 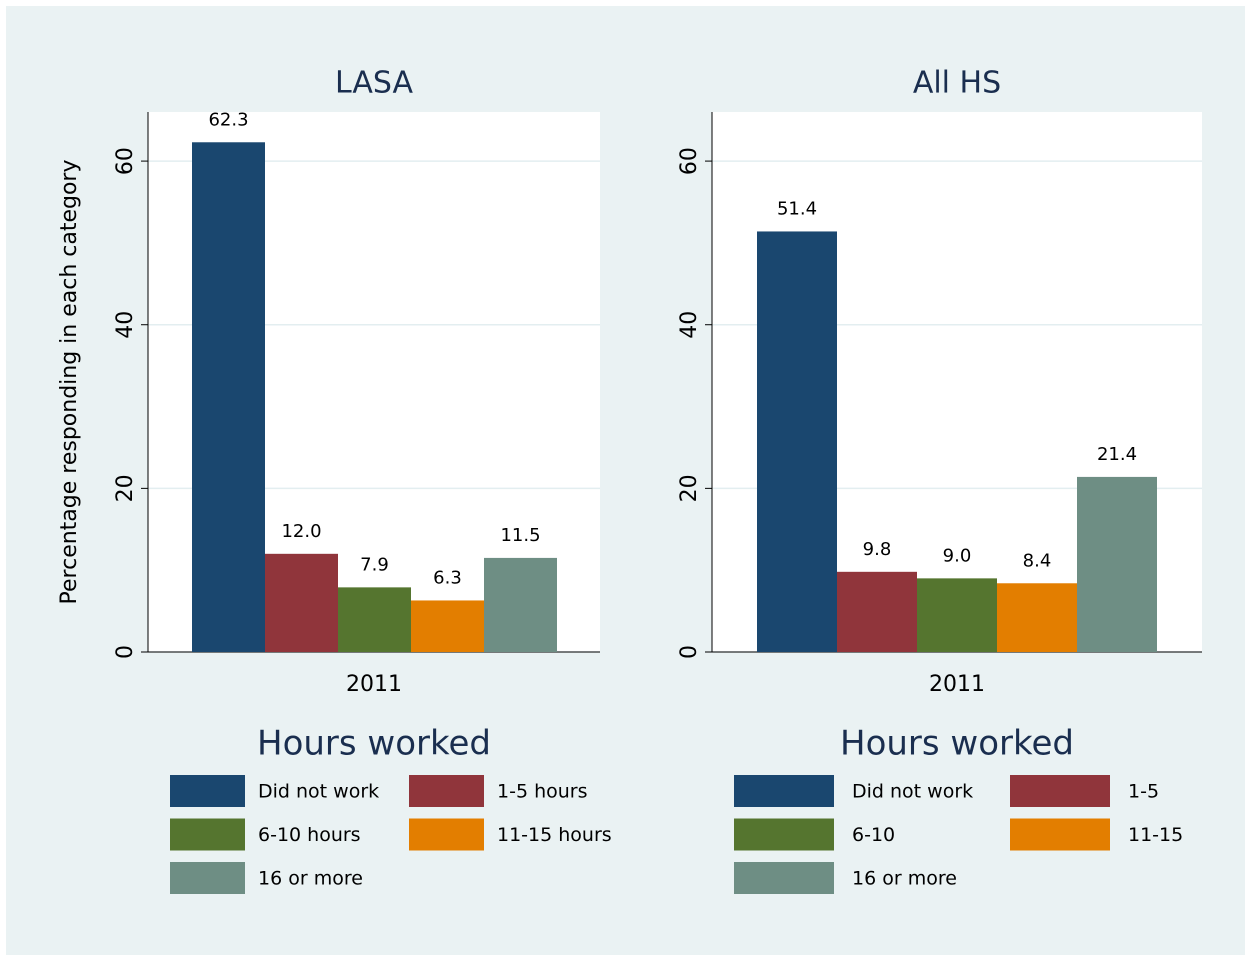 What do you see at coordinates (520, 535) in the screenshot?
I see `value-label: 11.5` at bounding box center [520, 535].